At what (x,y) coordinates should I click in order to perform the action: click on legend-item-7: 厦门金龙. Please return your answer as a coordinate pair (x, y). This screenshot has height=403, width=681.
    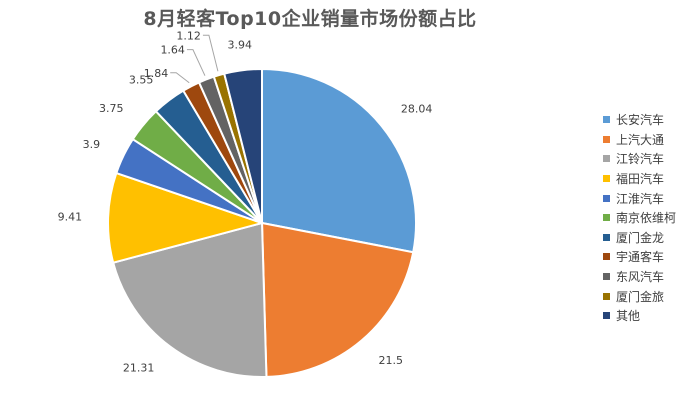
    Looking at the image, I should click on (642, 238).